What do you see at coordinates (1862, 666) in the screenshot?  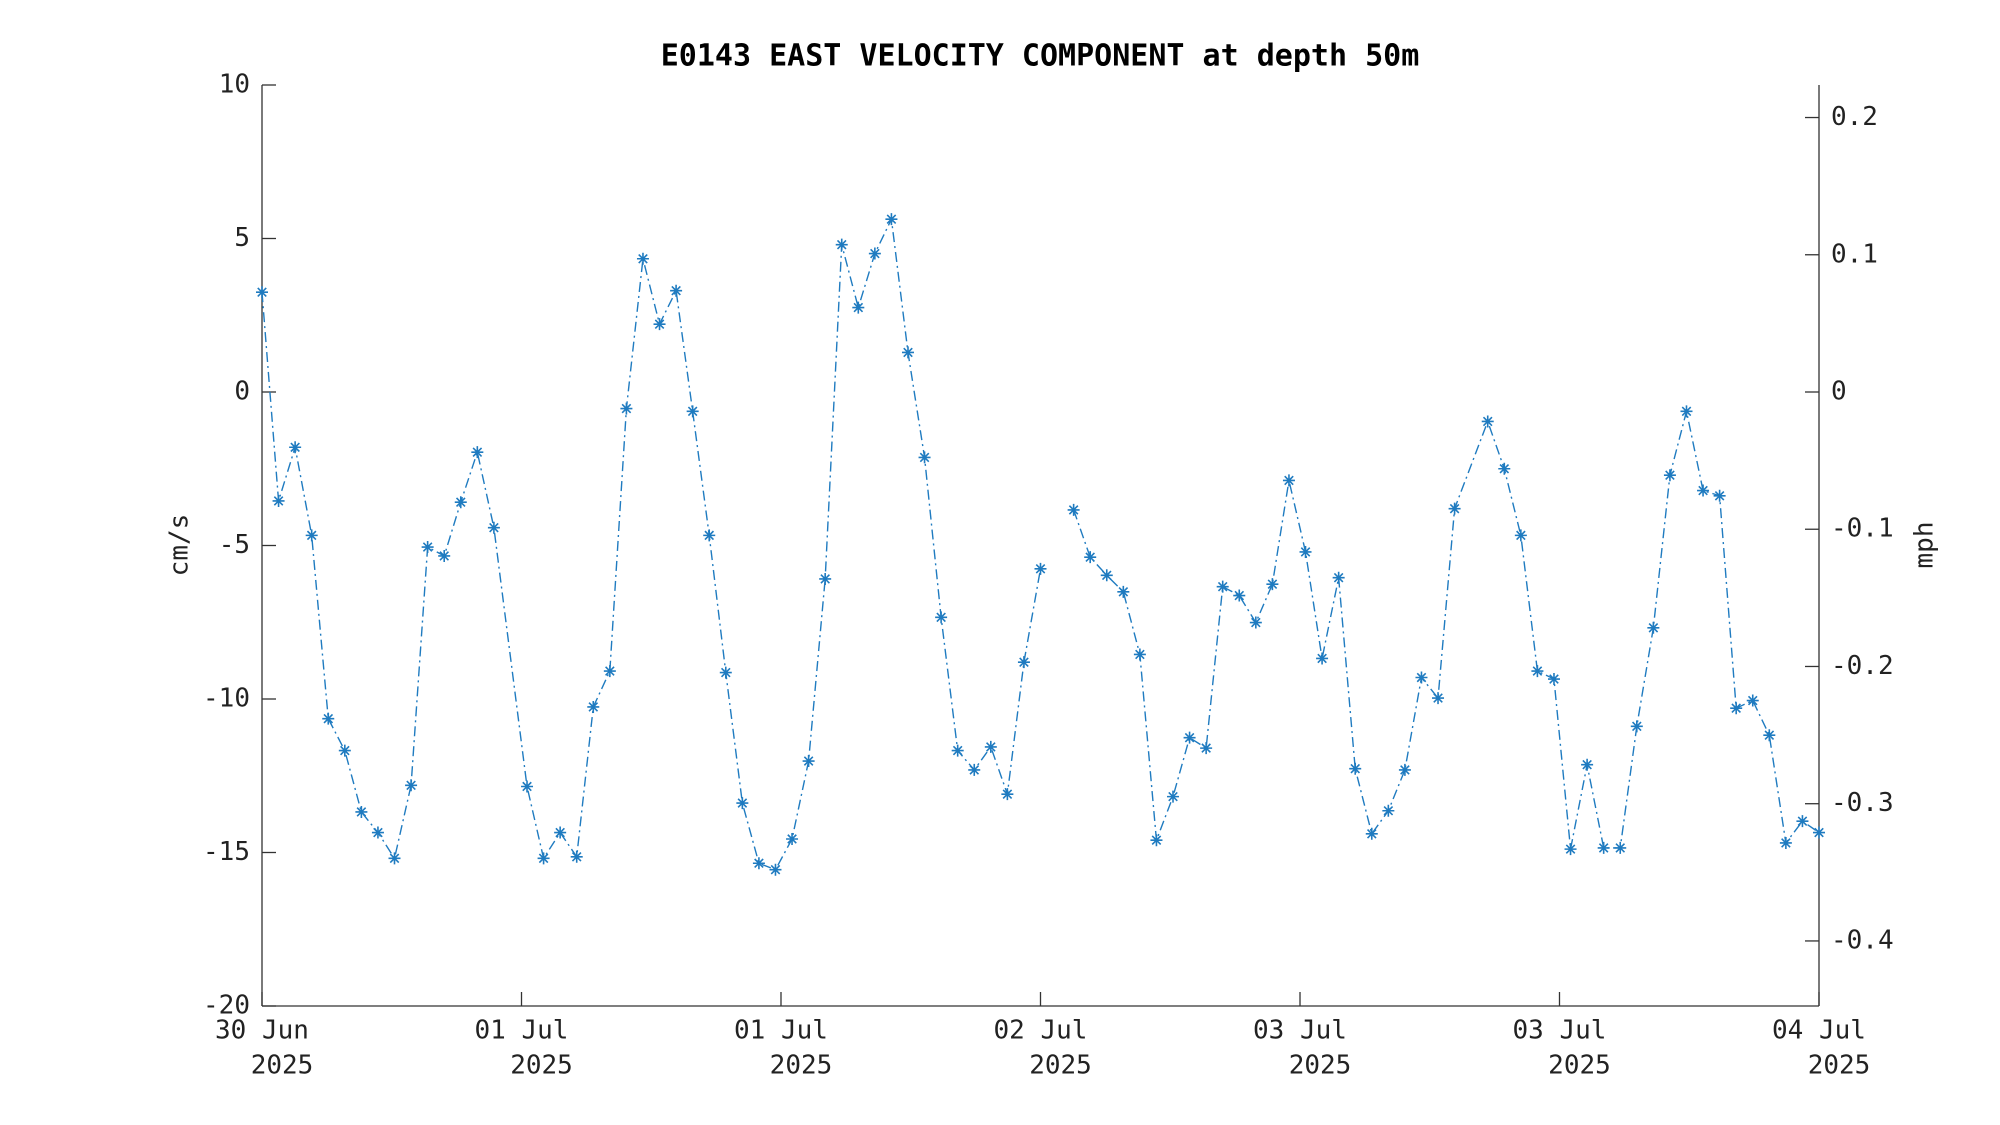 I see `y2-tick-label: -0.2` at bounding box center [1862, 666].